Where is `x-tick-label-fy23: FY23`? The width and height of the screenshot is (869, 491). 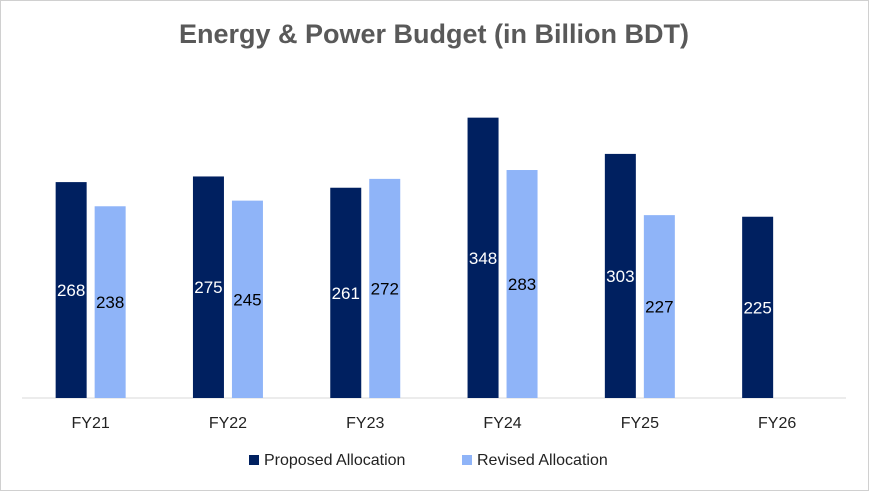 x-tick-label-fy23: FY23 is located at coordinates (365, 423).